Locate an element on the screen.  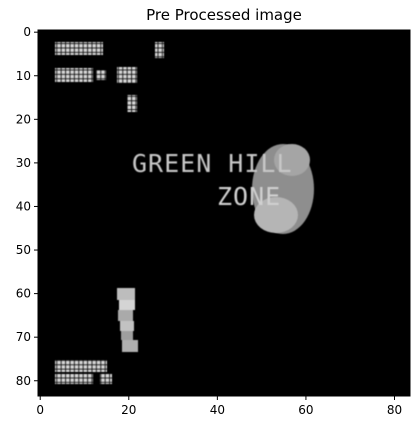
y-tick-label: 70 is located at coordinates (23, 337).